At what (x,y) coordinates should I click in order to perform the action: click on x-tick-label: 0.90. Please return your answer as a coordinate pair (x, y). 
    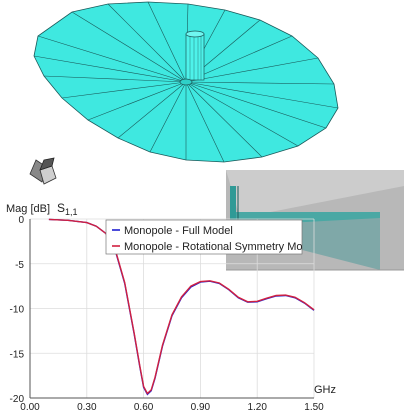
    Looking at the image, I should click on (201, 407).